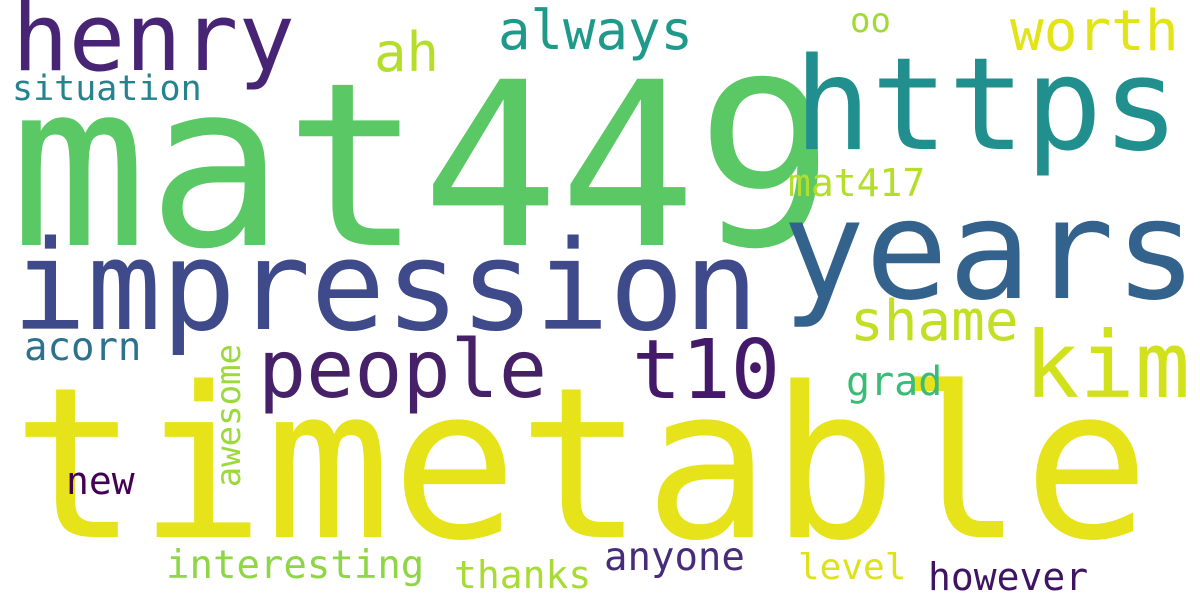 The height and width of the screenshot is (600, 1200). What do you see at coordinates (153, 46) in the screenshot?
I see `word-henry: henry` at bounding box center [153, 46].